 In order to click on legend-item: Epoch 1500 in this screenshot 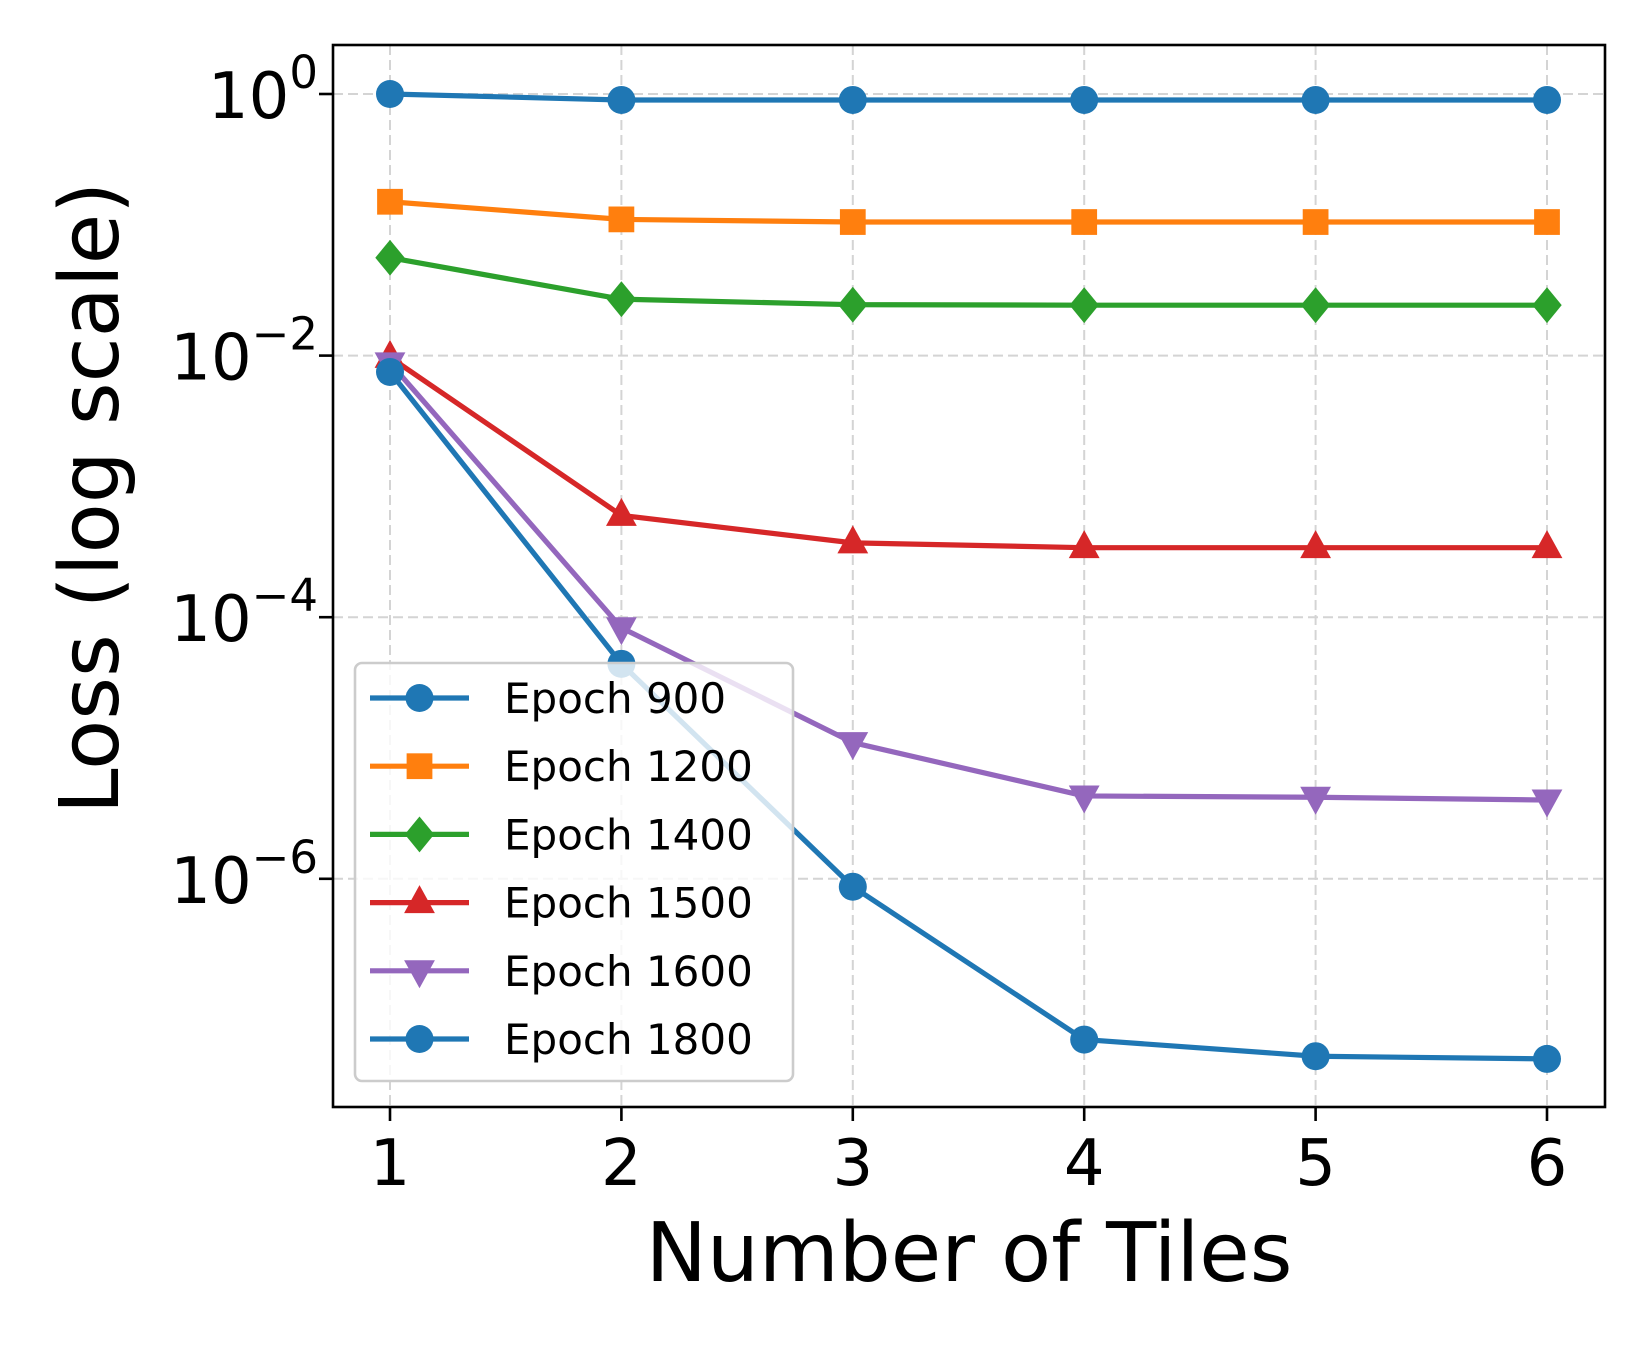, I will do `click(561, 903)`.